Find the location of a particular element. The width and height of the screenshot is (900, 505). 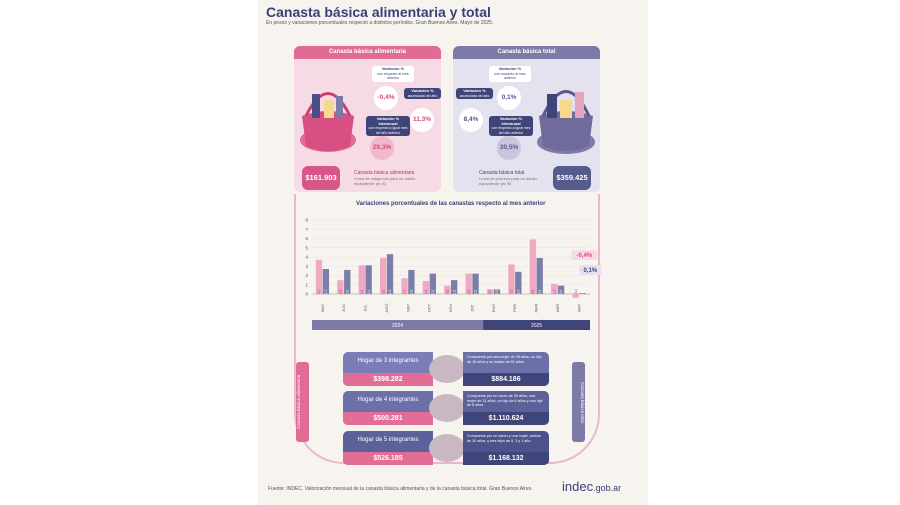

cba-interanual-value: 29,3% is located at coordinates (382, 148).